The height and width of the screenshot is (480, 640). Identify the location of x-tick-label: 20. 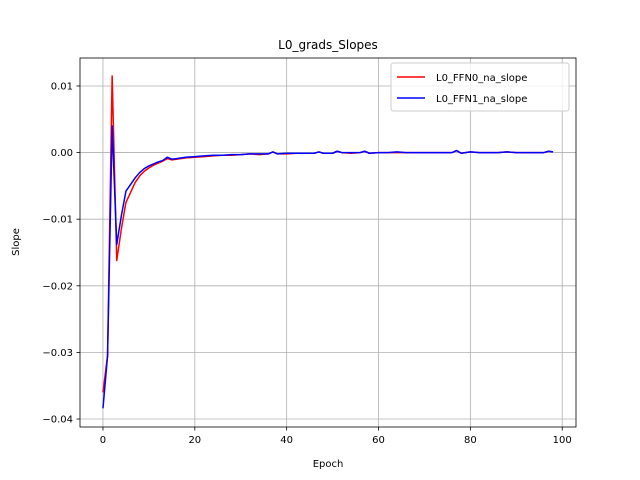
(194, 440).